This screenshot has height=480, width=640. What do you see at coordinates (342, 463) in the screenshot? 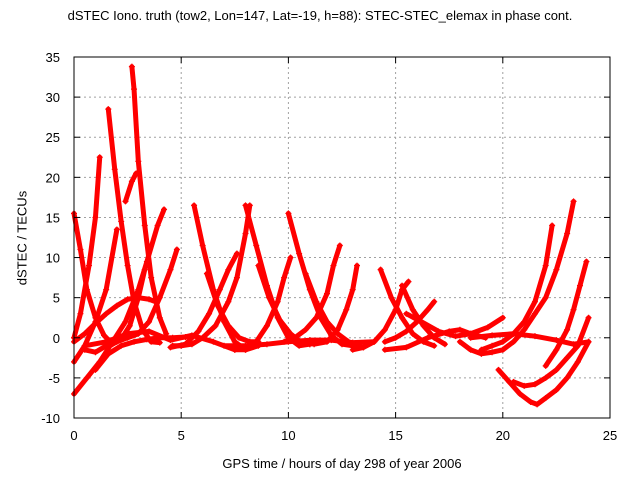
I see `x-axis-label: GPS time / hours of day 298 of year 2006` at bounding box center [342, 463].